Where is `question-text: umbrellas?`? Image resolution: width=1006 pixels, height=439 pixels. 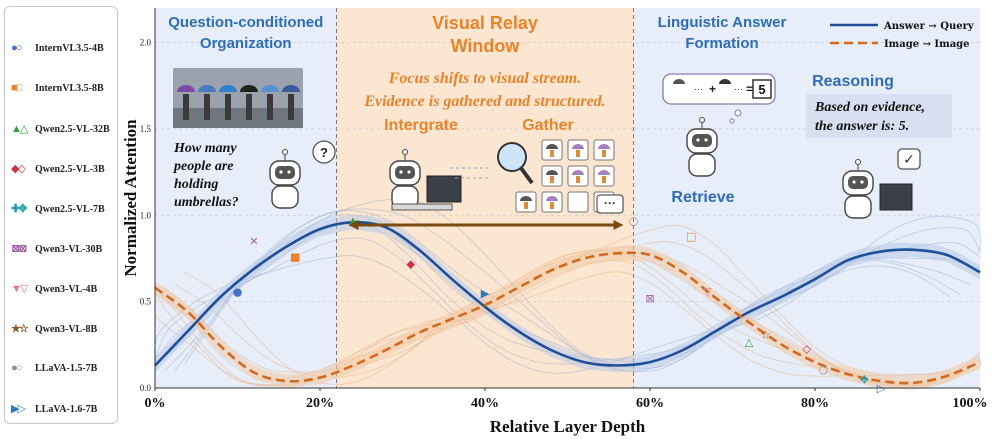 question-text: umbrellas? is located at coordinates (206, 202).